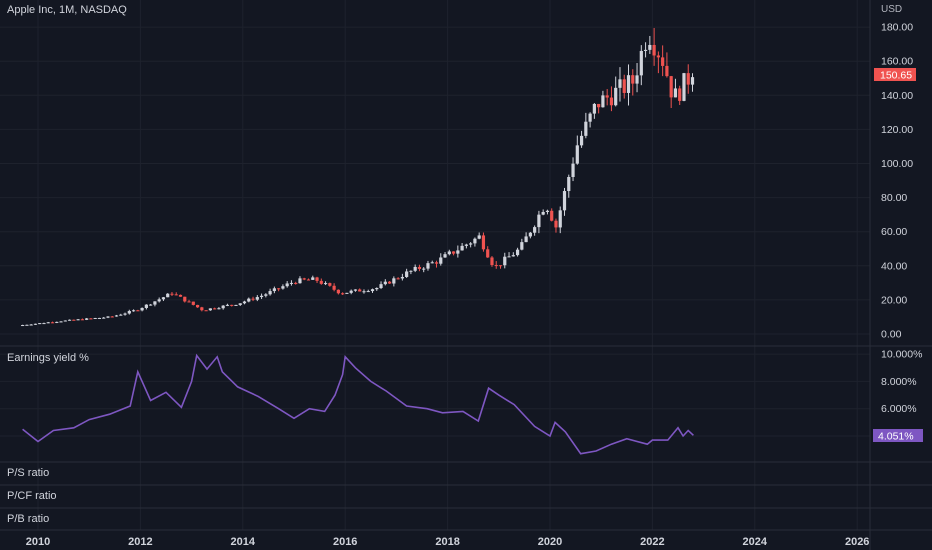 The height and width of the screenshot is (550, 932). I want to click on time-tick-label: 2022, so click(652, 542).